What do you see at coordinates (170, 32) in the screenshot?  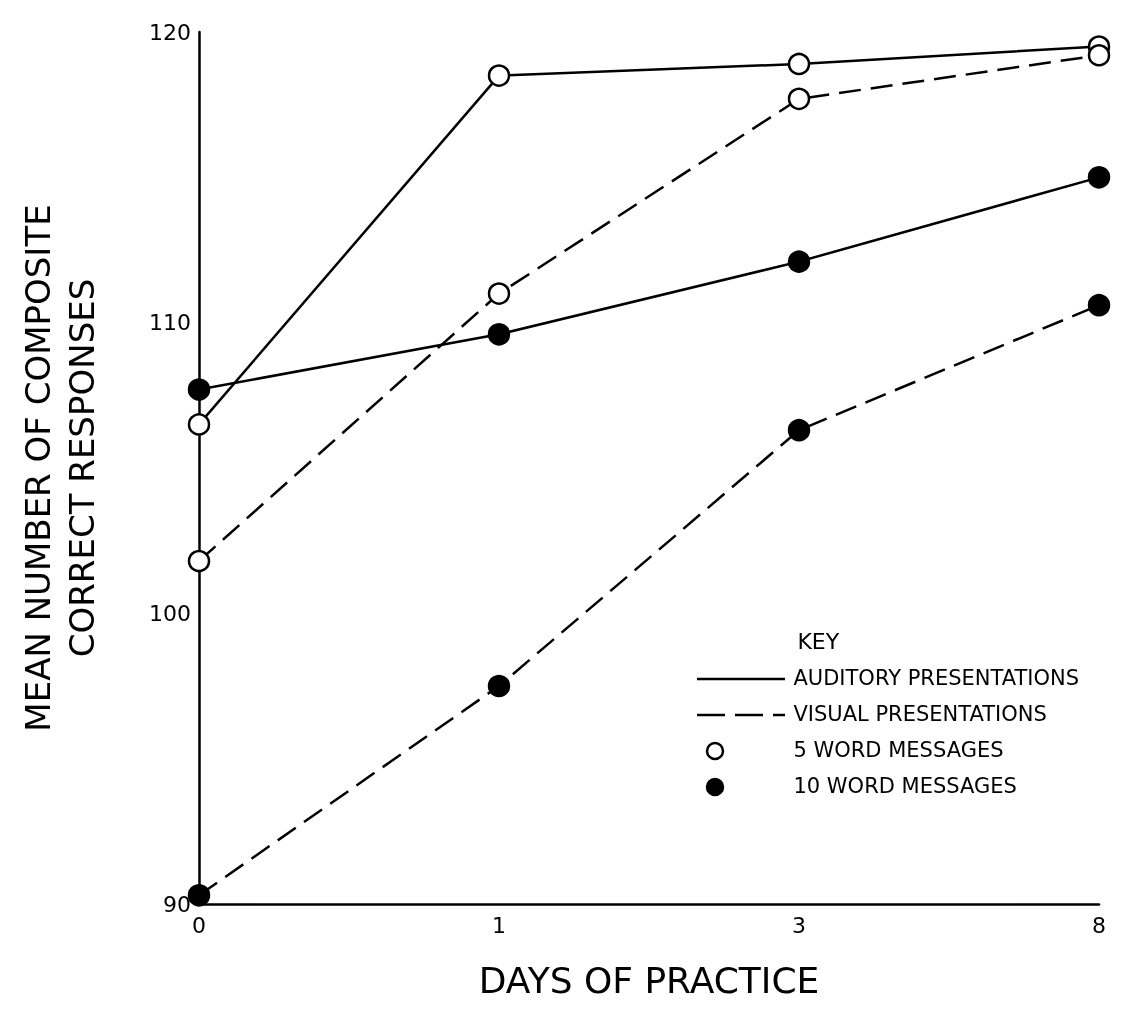 I see `y-tick-label: 120` at bounding box center [170, 32].